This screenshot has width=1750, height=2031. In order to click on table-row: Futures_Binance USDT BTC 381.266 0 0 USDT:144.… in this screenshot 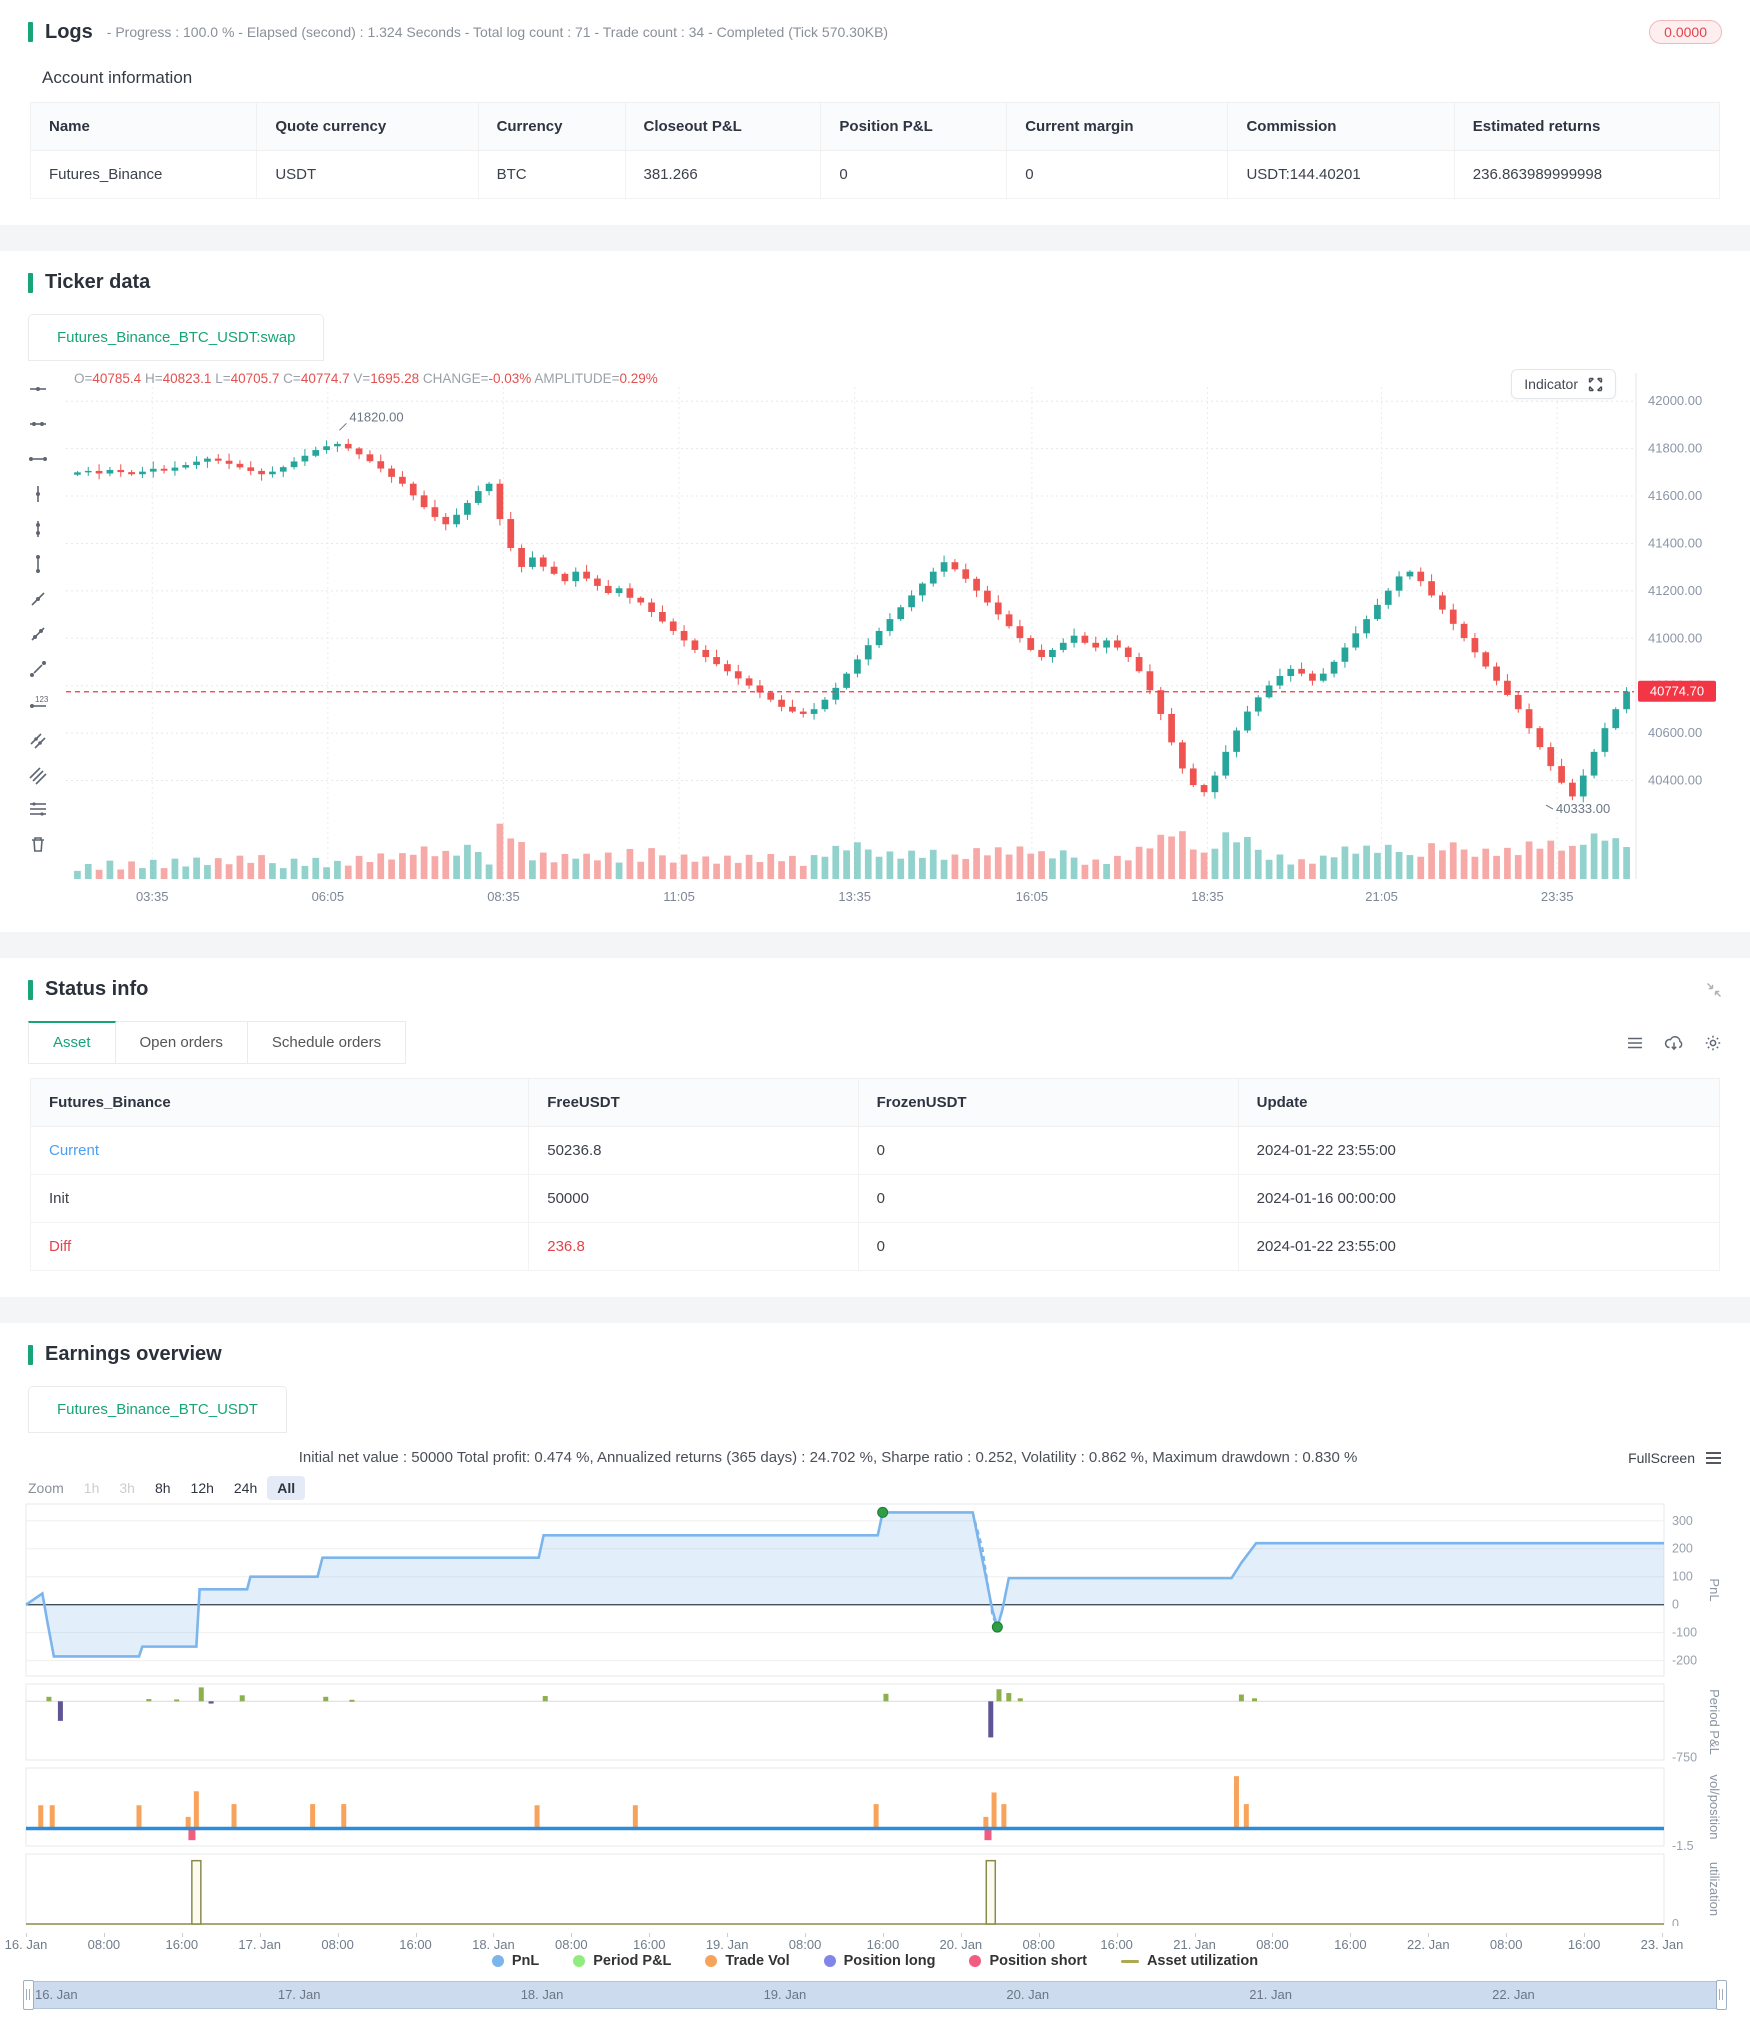, I will do `click(875, 174)`.